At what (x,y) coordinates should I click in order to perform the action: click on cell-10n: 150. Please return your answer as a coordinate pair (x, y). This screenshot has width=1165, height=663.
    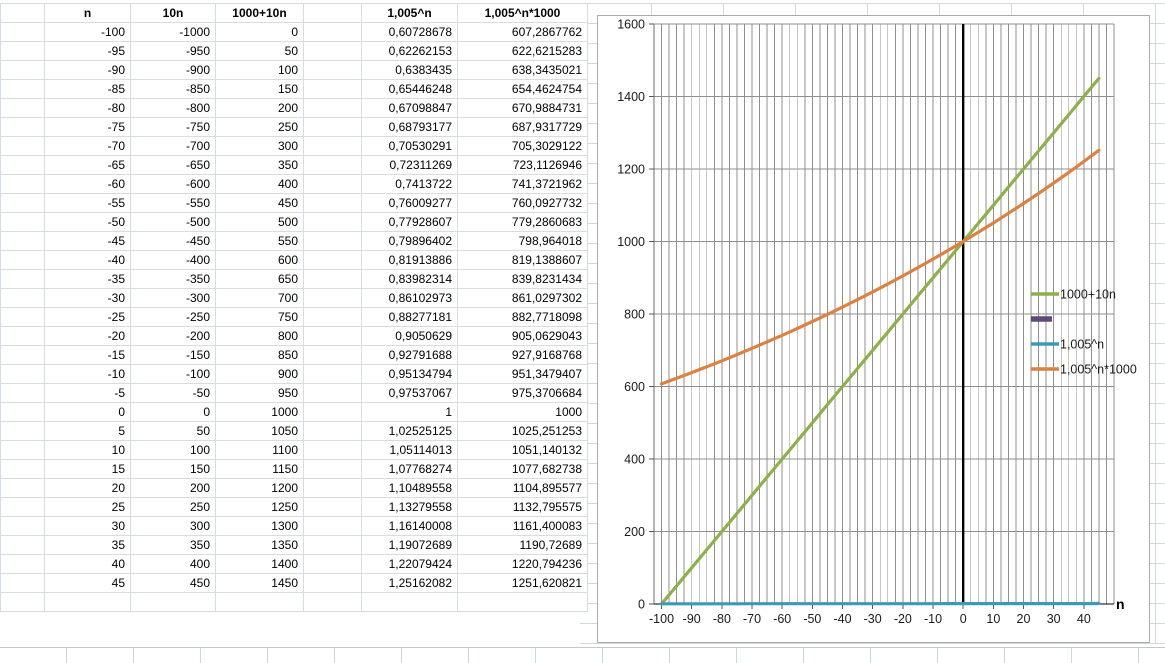
    Looking at the image, I should click on (173, 469).